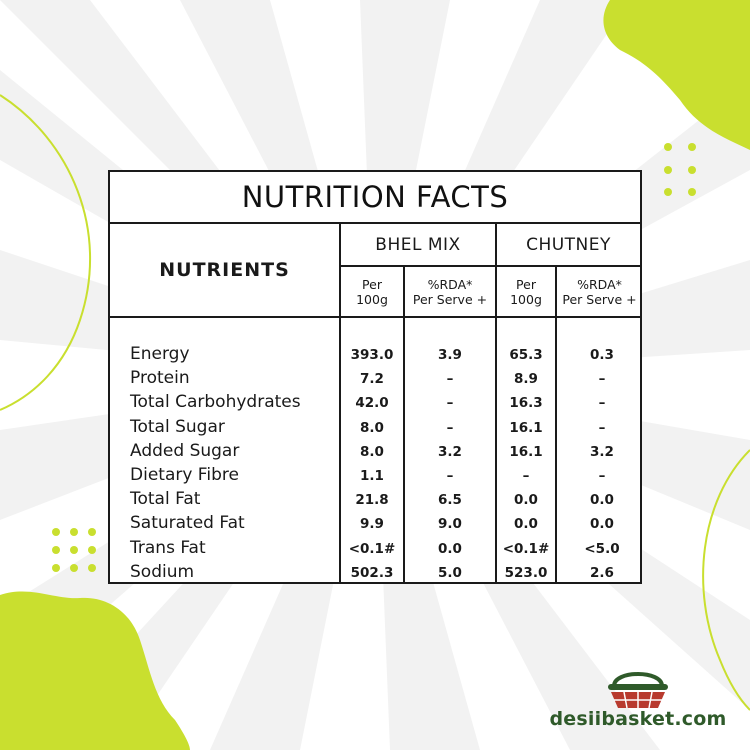  I want to click on nutrient-name: Total Fat, so click(165, 499).